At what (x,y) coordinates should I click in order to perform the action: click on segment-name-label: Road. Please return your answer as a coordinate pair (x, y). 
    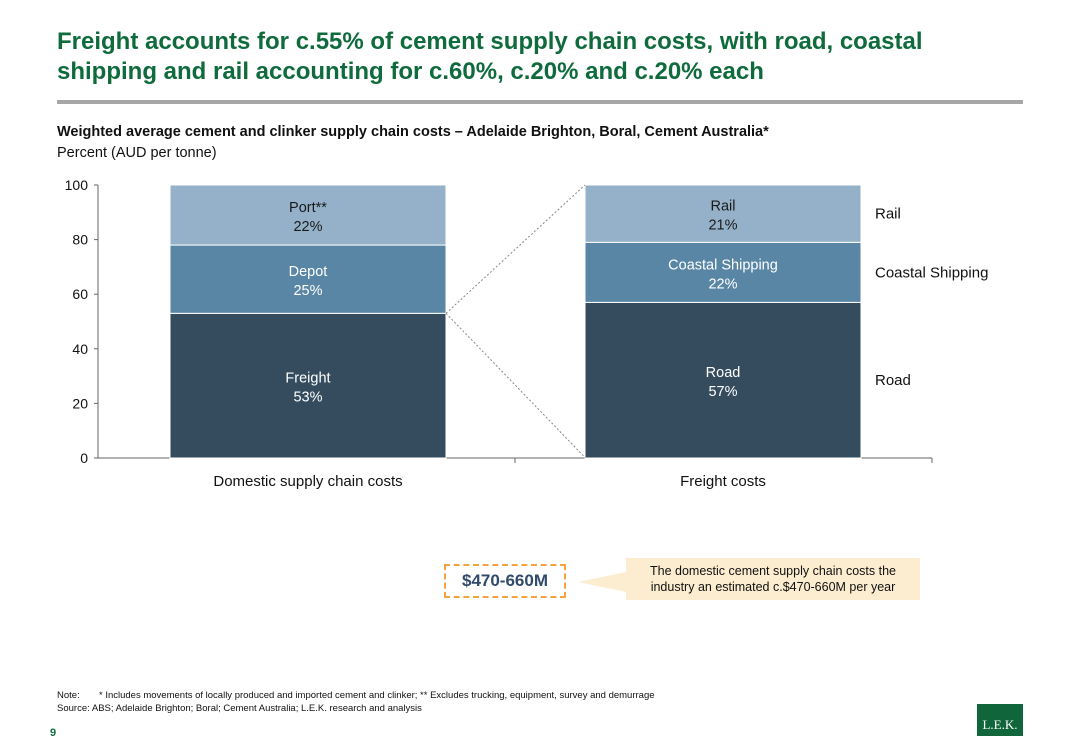
    Looking at the image, I should click on (723, 373).